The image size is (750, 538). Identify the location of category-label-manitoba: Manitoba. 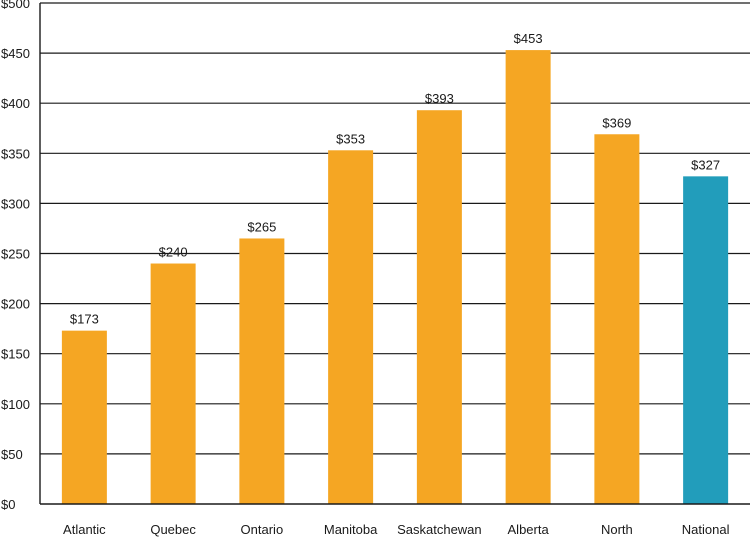
(351, 529).